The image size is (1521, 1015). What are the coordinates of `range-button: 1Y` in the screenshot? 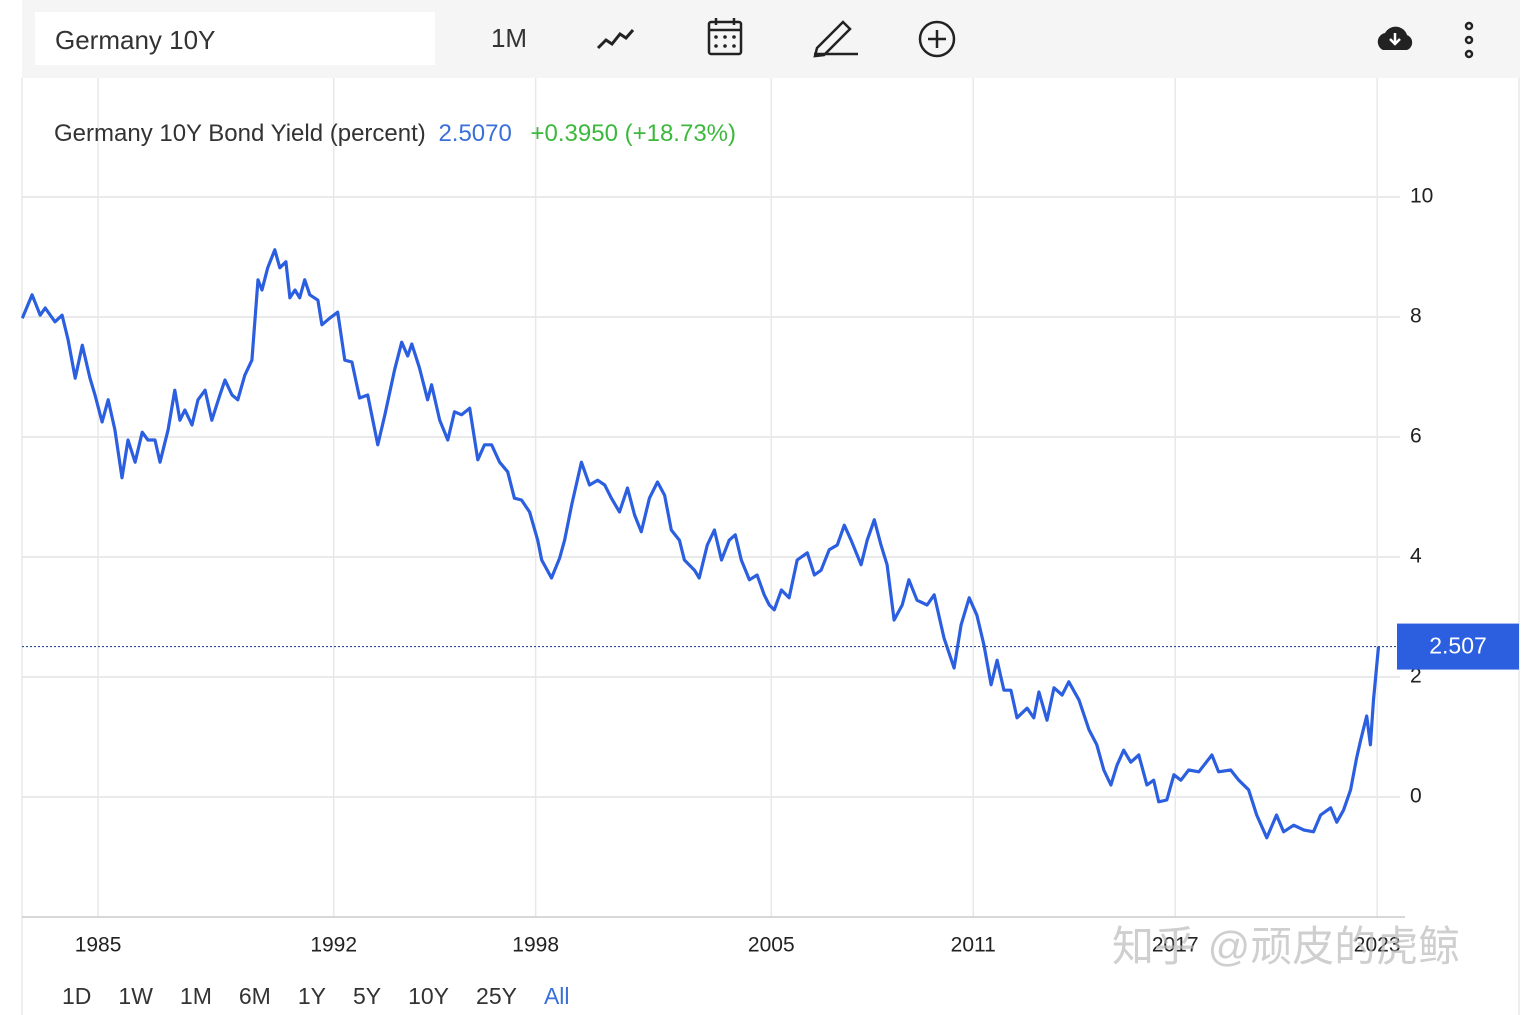 It's located at (312, 996).